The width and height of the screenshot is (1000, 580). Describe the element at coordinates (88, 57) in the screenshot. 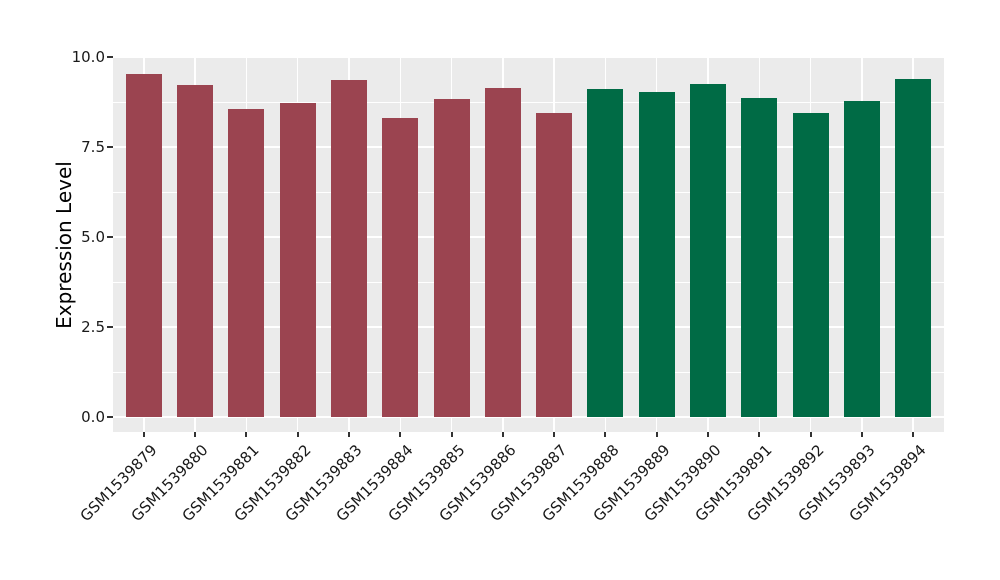

I see `y-tick-label: 10.0` at that location.